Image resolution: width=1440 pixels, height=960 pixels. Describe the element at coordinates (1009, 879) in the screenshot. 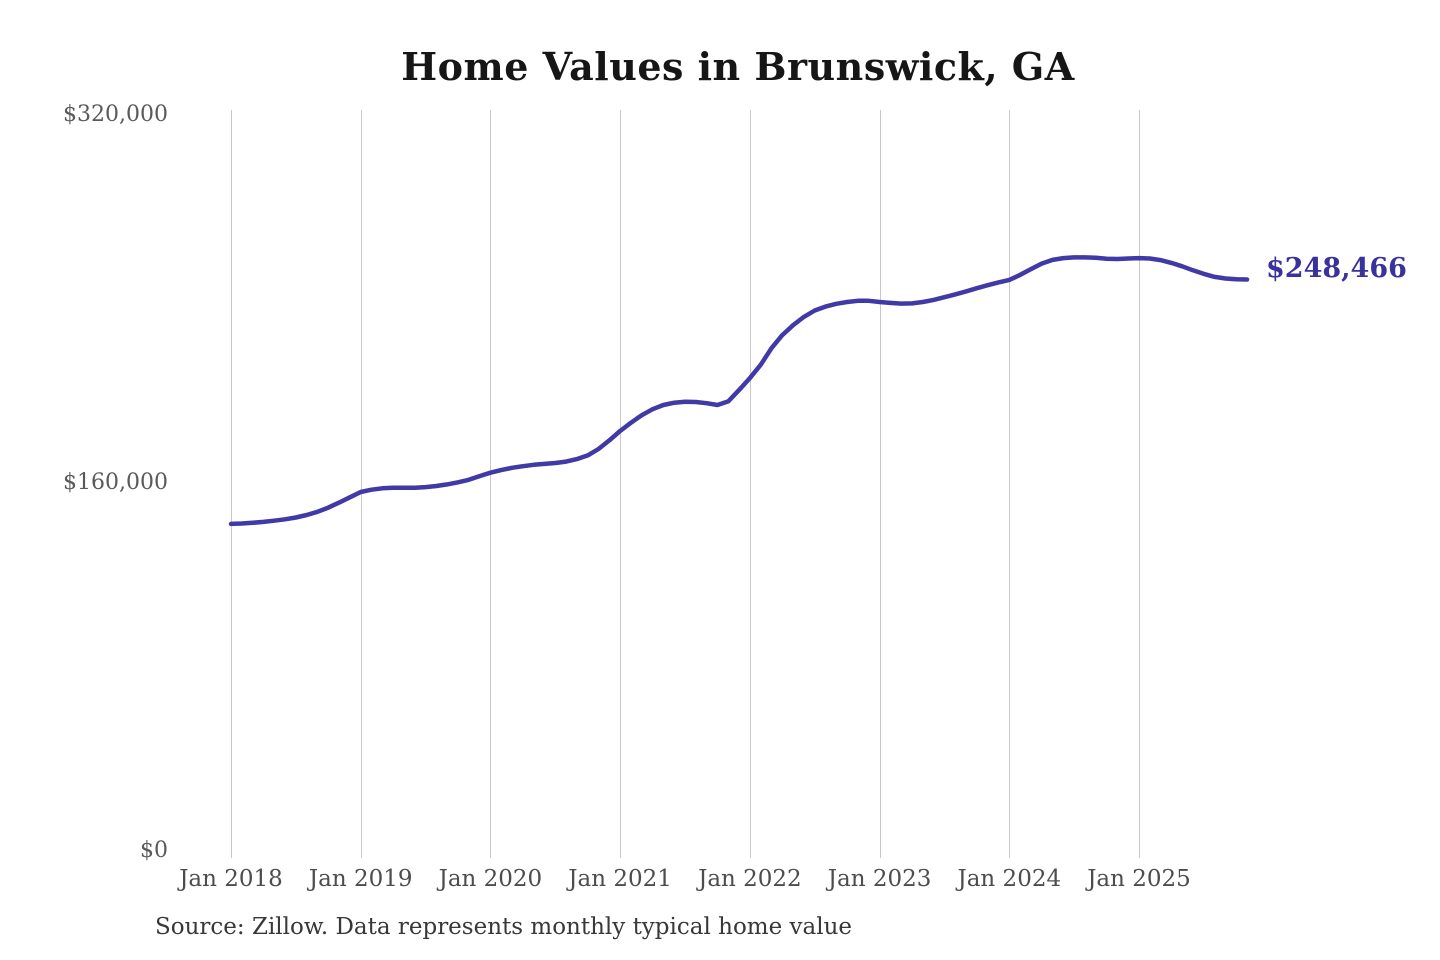

I see `x-axis-tick-label: Jan 2024` at that location.